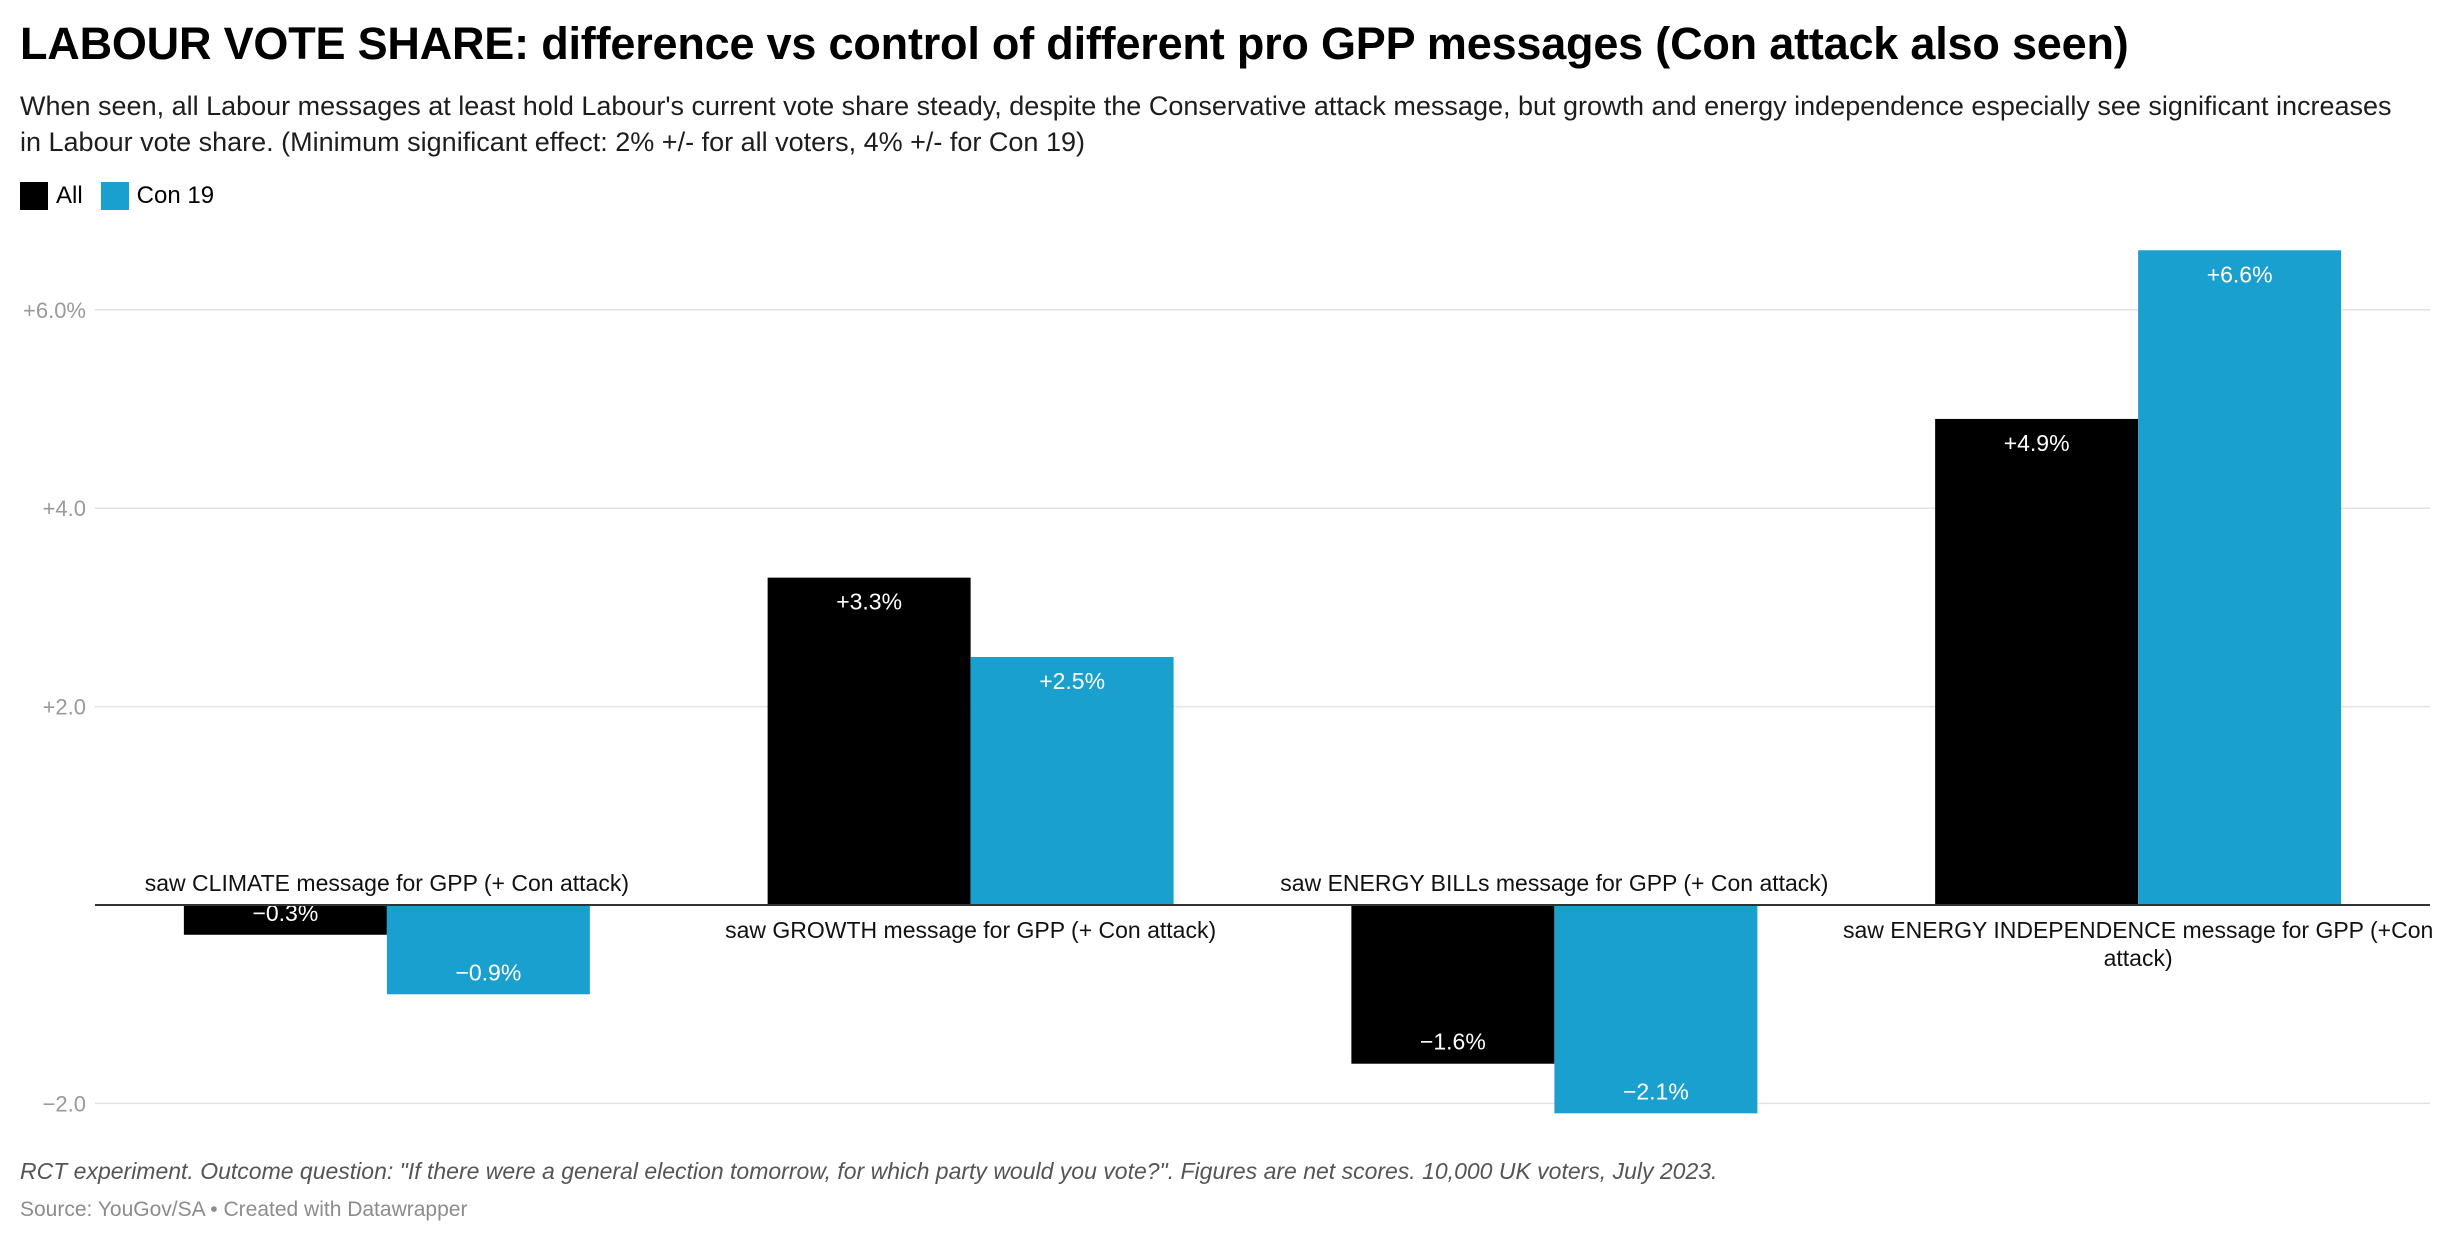 This screenshot has height=1240, width=2440. I want to click on bar-value-label: −0.9%, so click(488, 972).